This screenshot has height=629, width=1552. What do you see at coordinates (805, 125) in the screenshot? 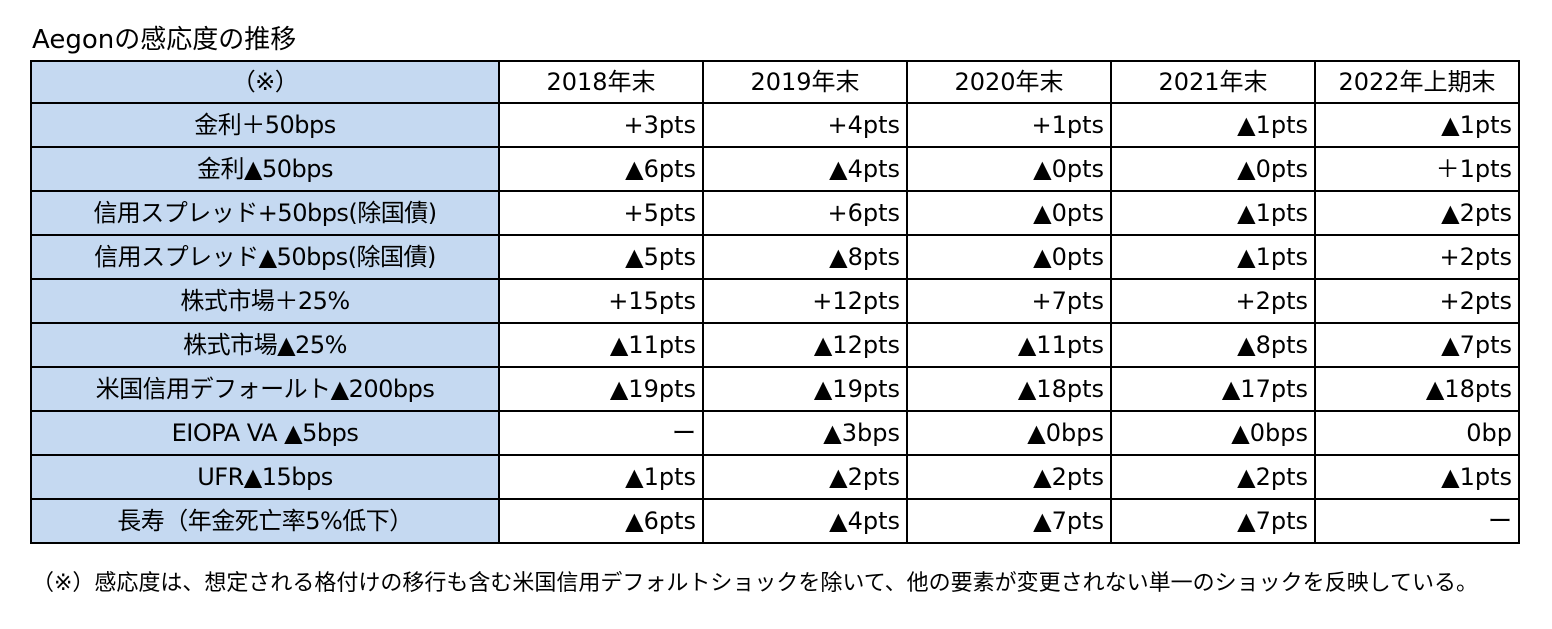
I see `value-cell: +4pts` at bounding box center [805, 125].